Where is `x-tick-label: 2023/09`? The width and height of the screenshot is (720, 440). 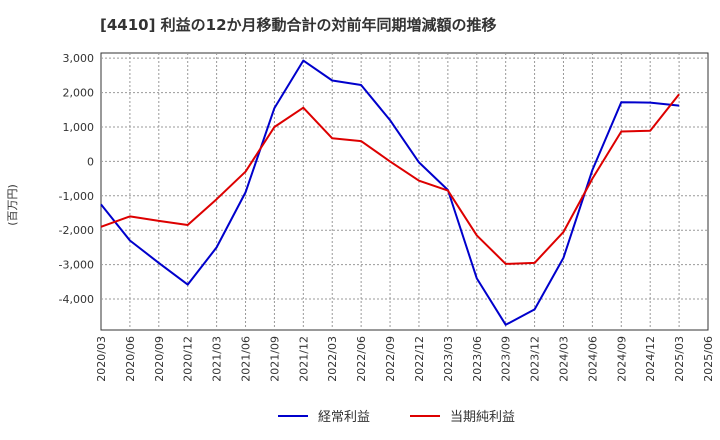
x-tick-label: 2023/09 is located at coordinates (506, 359).